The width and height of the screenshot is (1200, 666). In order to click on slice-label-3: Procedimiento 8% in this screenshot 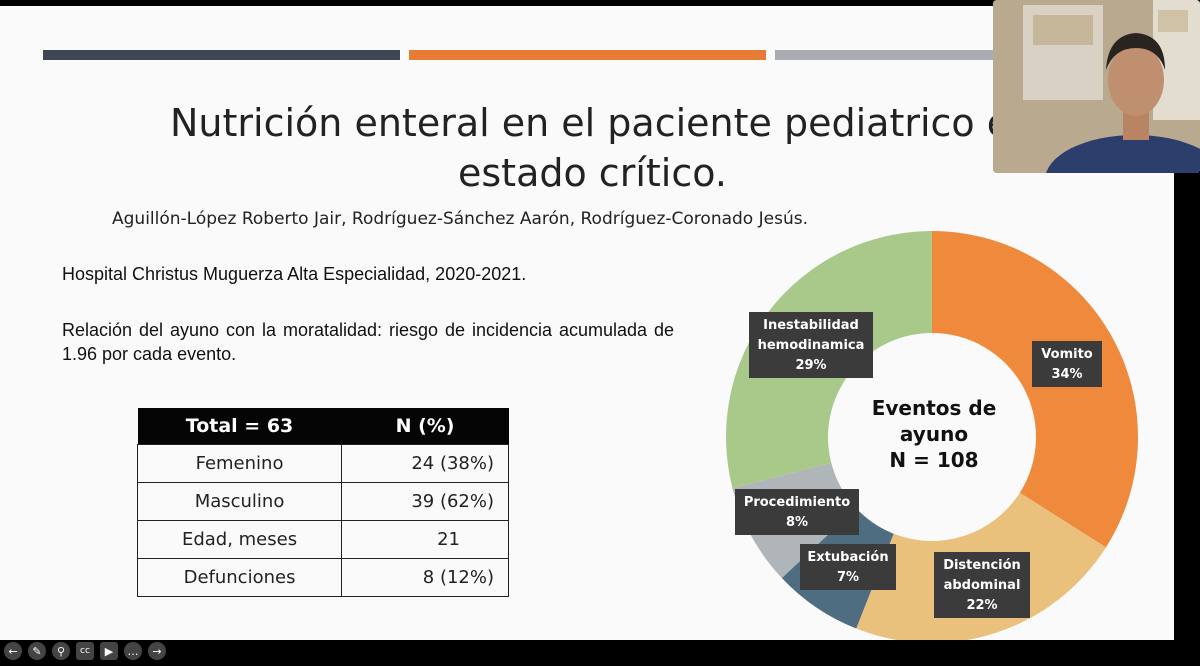, I will do `click(797, 512)`.